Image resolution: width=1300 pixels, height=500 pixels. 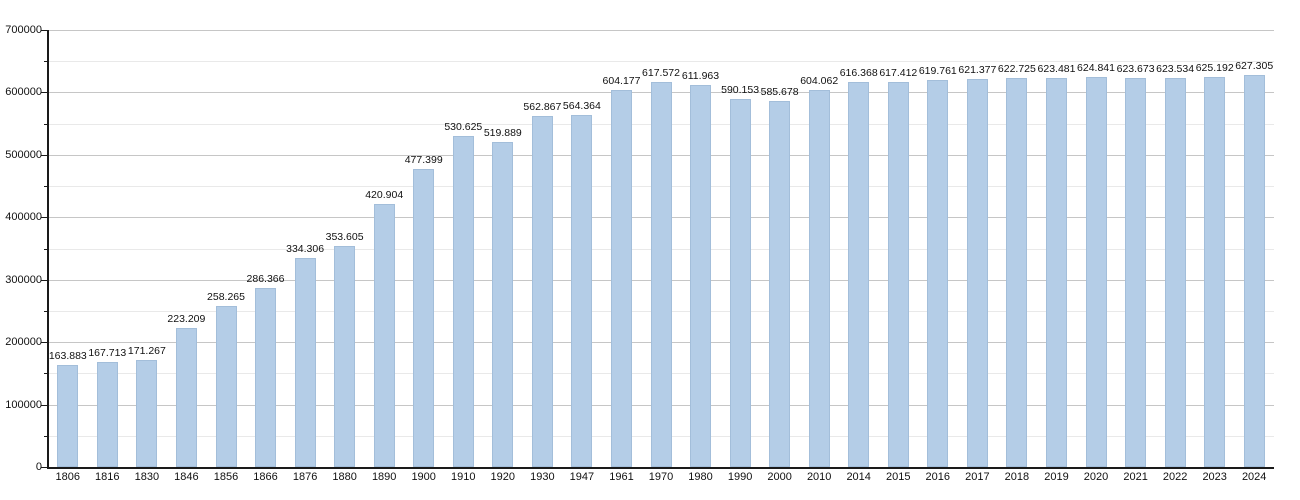 What do you see at coordinates (107, 477) in the screenshot?
I see `x-axis-tick-label: 1816` at bounding box center [107, 477].